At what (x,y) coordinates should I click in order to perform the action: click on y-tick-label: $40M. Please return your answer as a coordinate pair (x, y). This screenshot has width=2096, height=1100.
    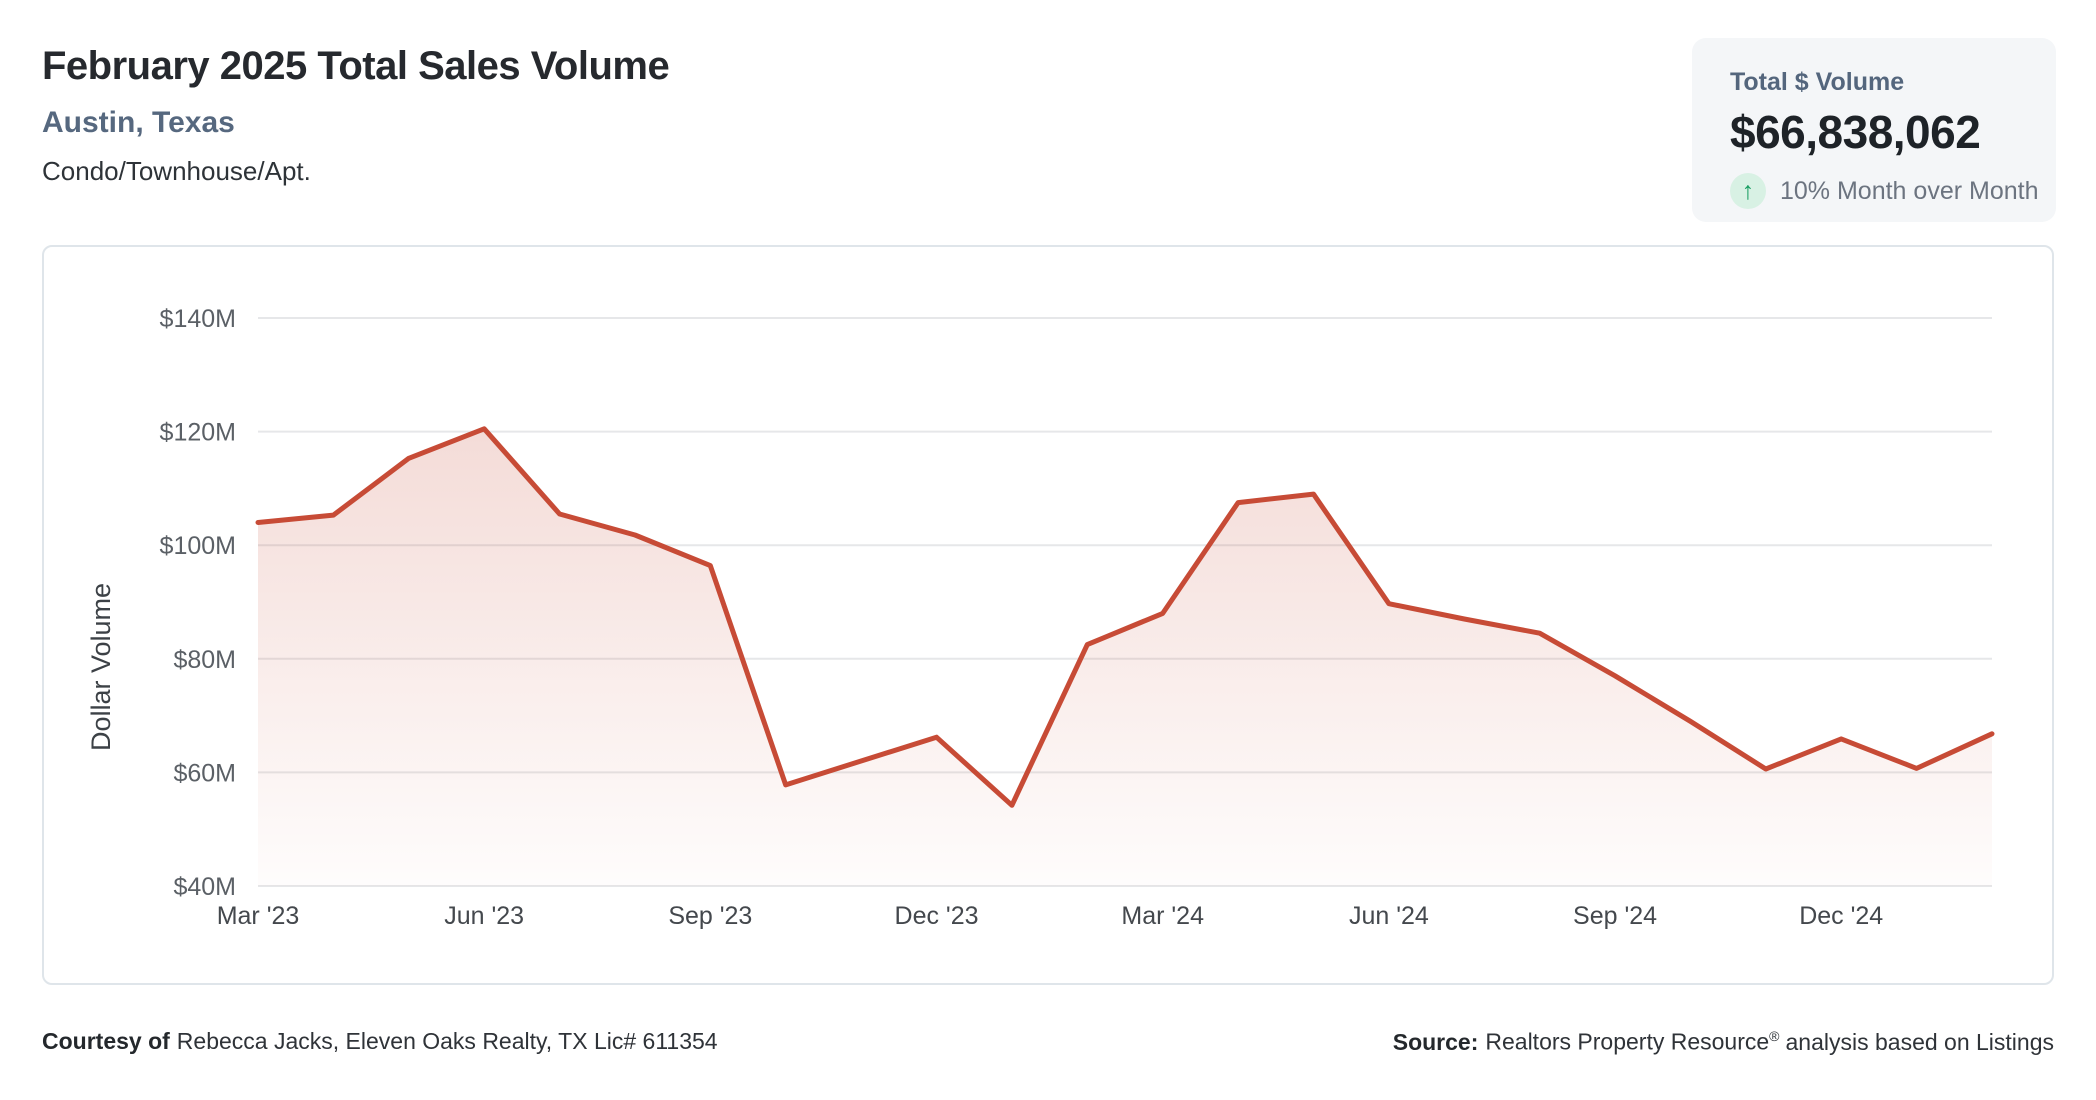
    Looking at the image, I should click on (204, 887).